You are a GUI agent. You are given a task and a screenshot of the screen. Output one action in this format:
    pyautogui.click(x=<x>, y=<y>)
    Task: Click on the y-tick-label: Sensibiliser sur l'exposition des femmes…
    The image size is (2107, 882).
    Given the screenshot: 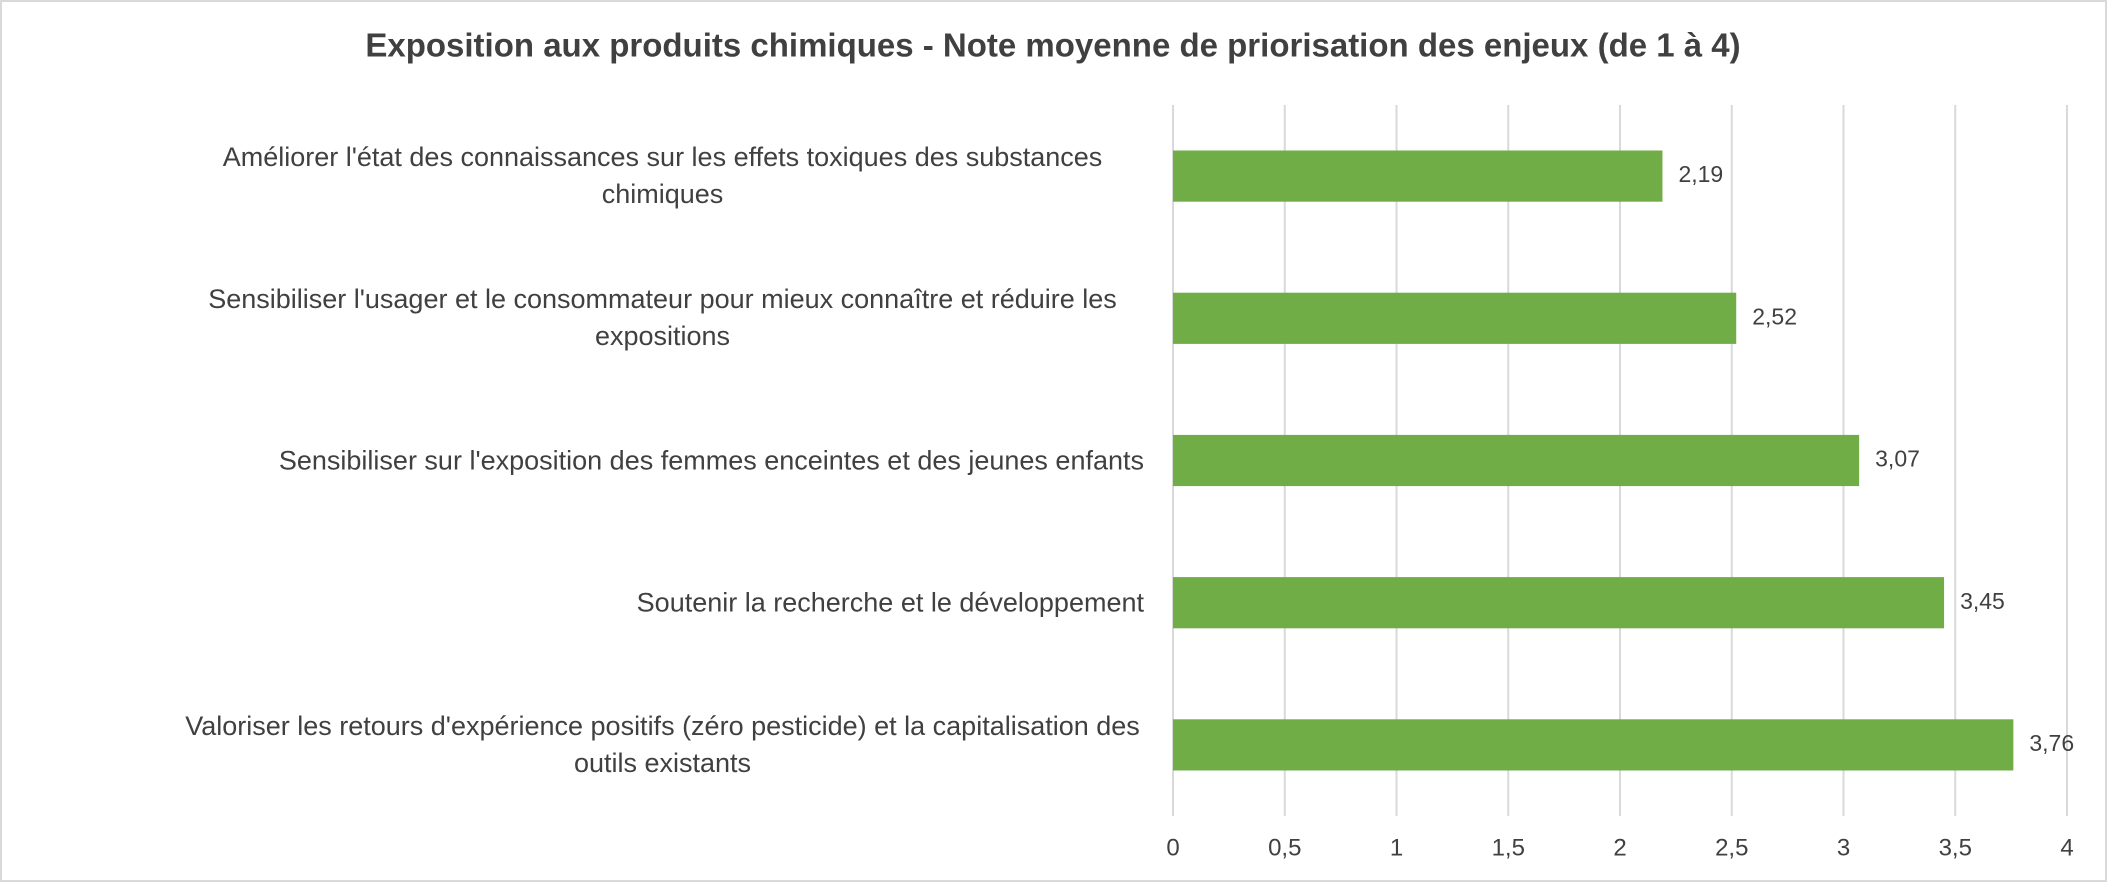 What is the action you would take?
    pyautogui.click(x=711, y=460)
    